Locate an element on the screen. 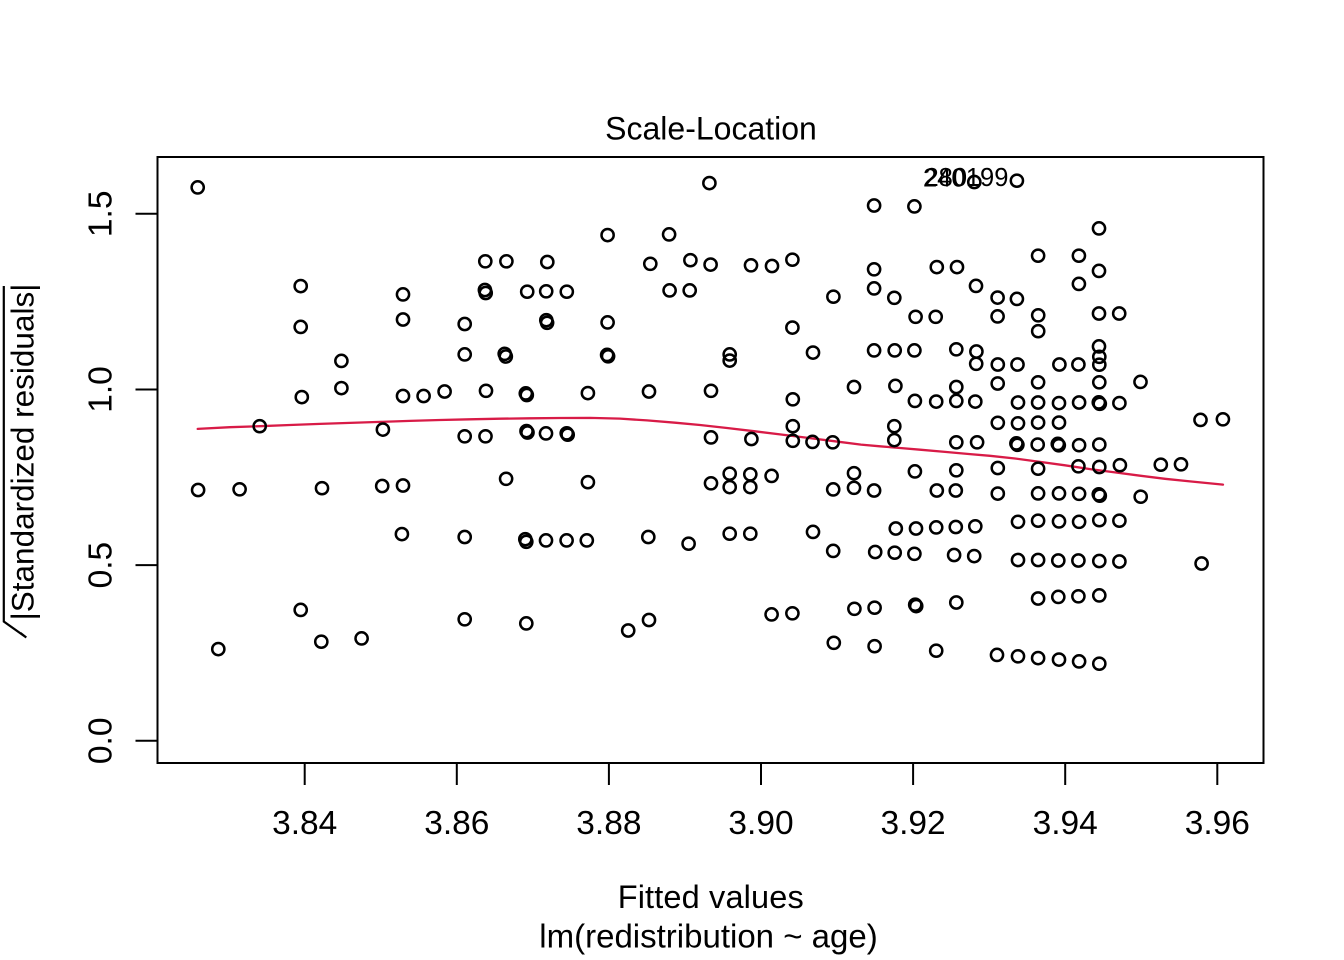 This screenshot has height=960, width=1344. svg-text: lm(redistribution ~ age) is located at coordinates (708, 935).